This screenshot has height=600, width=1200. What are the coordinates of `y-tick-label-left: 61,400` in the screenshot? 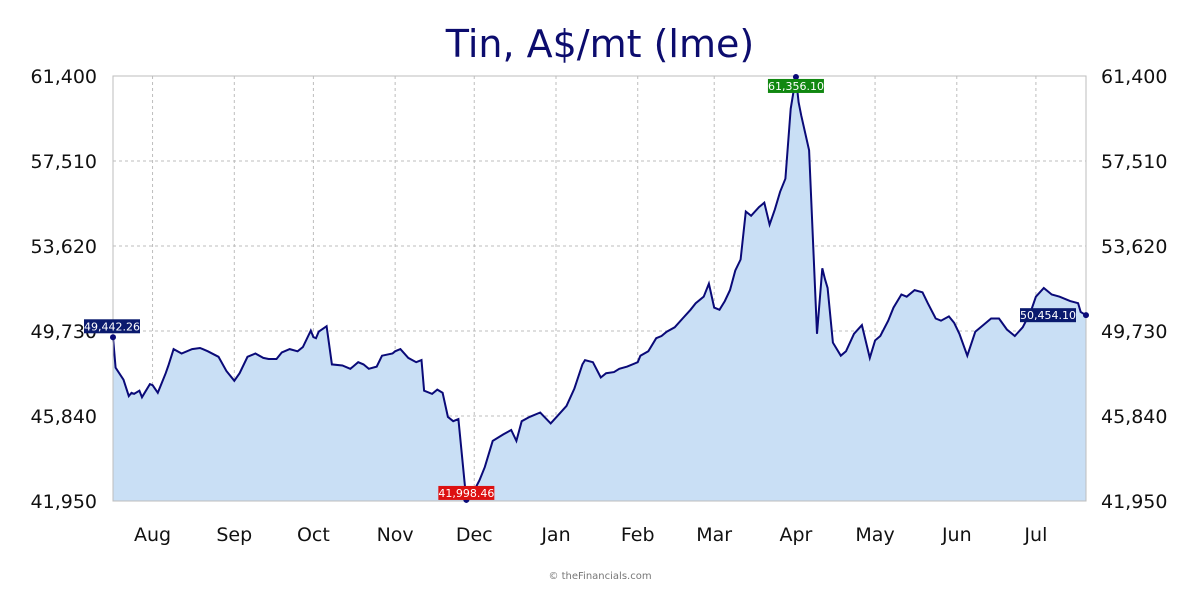 It's located at (64, 77).